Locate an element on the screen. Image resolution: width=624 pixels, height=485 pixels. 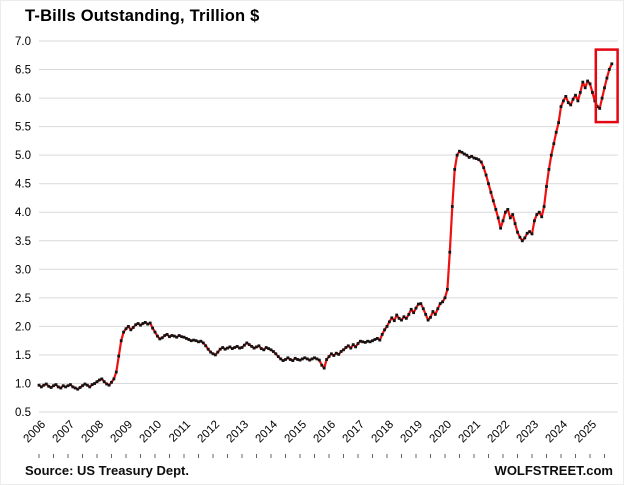
x-tick-label: 2016 is located at coordinates (325, 432).